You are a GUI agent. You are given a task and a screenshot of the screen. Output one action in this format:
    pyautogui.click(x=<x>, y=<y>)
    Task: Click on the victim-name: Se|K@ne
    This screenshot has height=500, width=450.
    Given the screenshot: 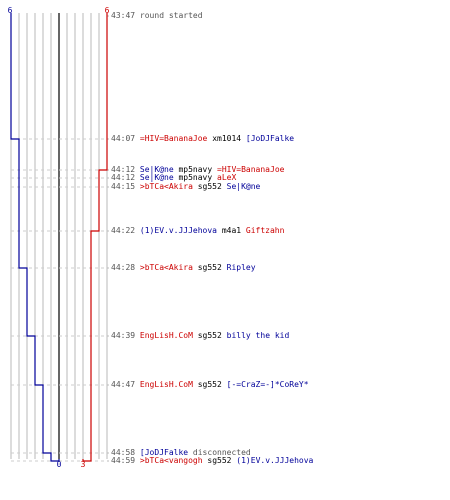 What is the action you would take?
    pyautogui.click(x=243, y=186)
    